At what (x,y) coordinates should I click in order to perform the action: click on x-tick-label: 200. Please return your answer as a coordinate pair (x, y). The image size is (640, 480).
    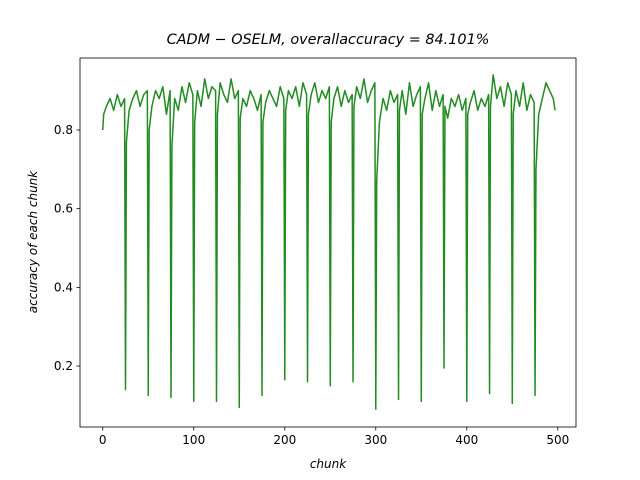
    Looking at the image, I should click on (284, 440).